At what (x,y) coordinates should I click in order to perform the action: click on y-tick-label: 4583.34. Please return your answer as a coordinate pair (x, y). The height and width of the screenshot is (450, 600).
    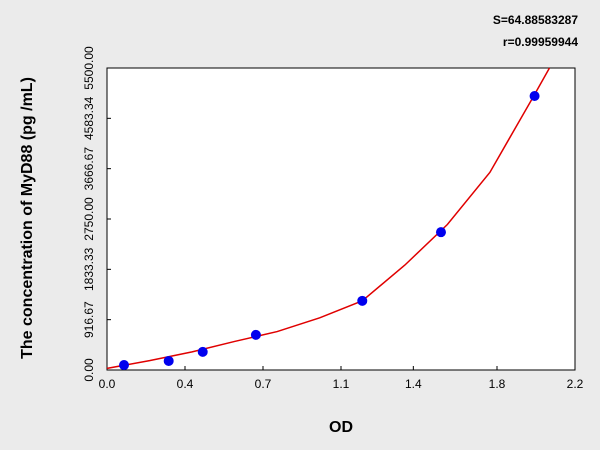
    Looking at the image, I should click on (89, 118).